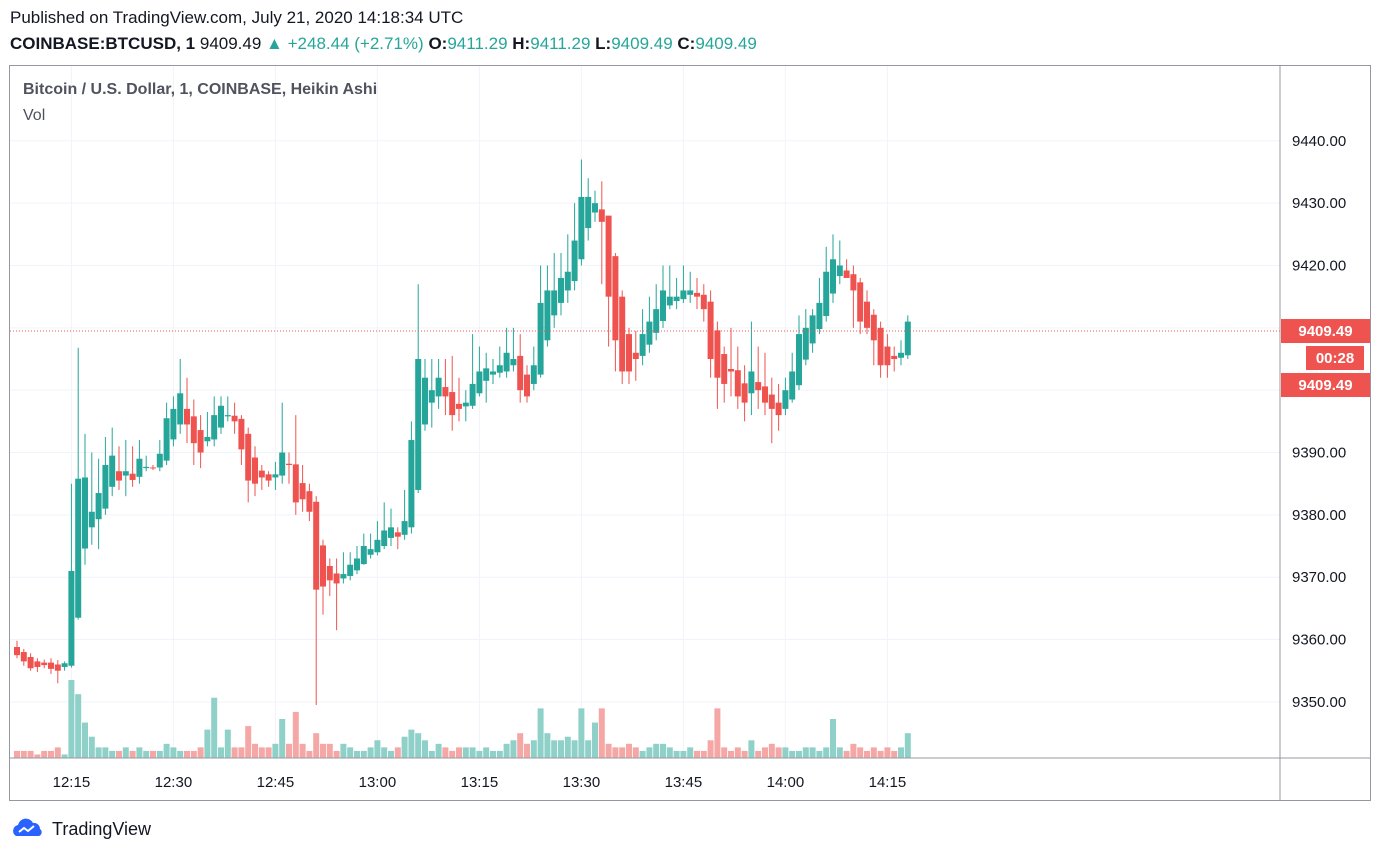  What do you see at coordinates (27, 827) in the screenshot?
I see `tradingview-cloud-icon` at bounding box center [27, 827].